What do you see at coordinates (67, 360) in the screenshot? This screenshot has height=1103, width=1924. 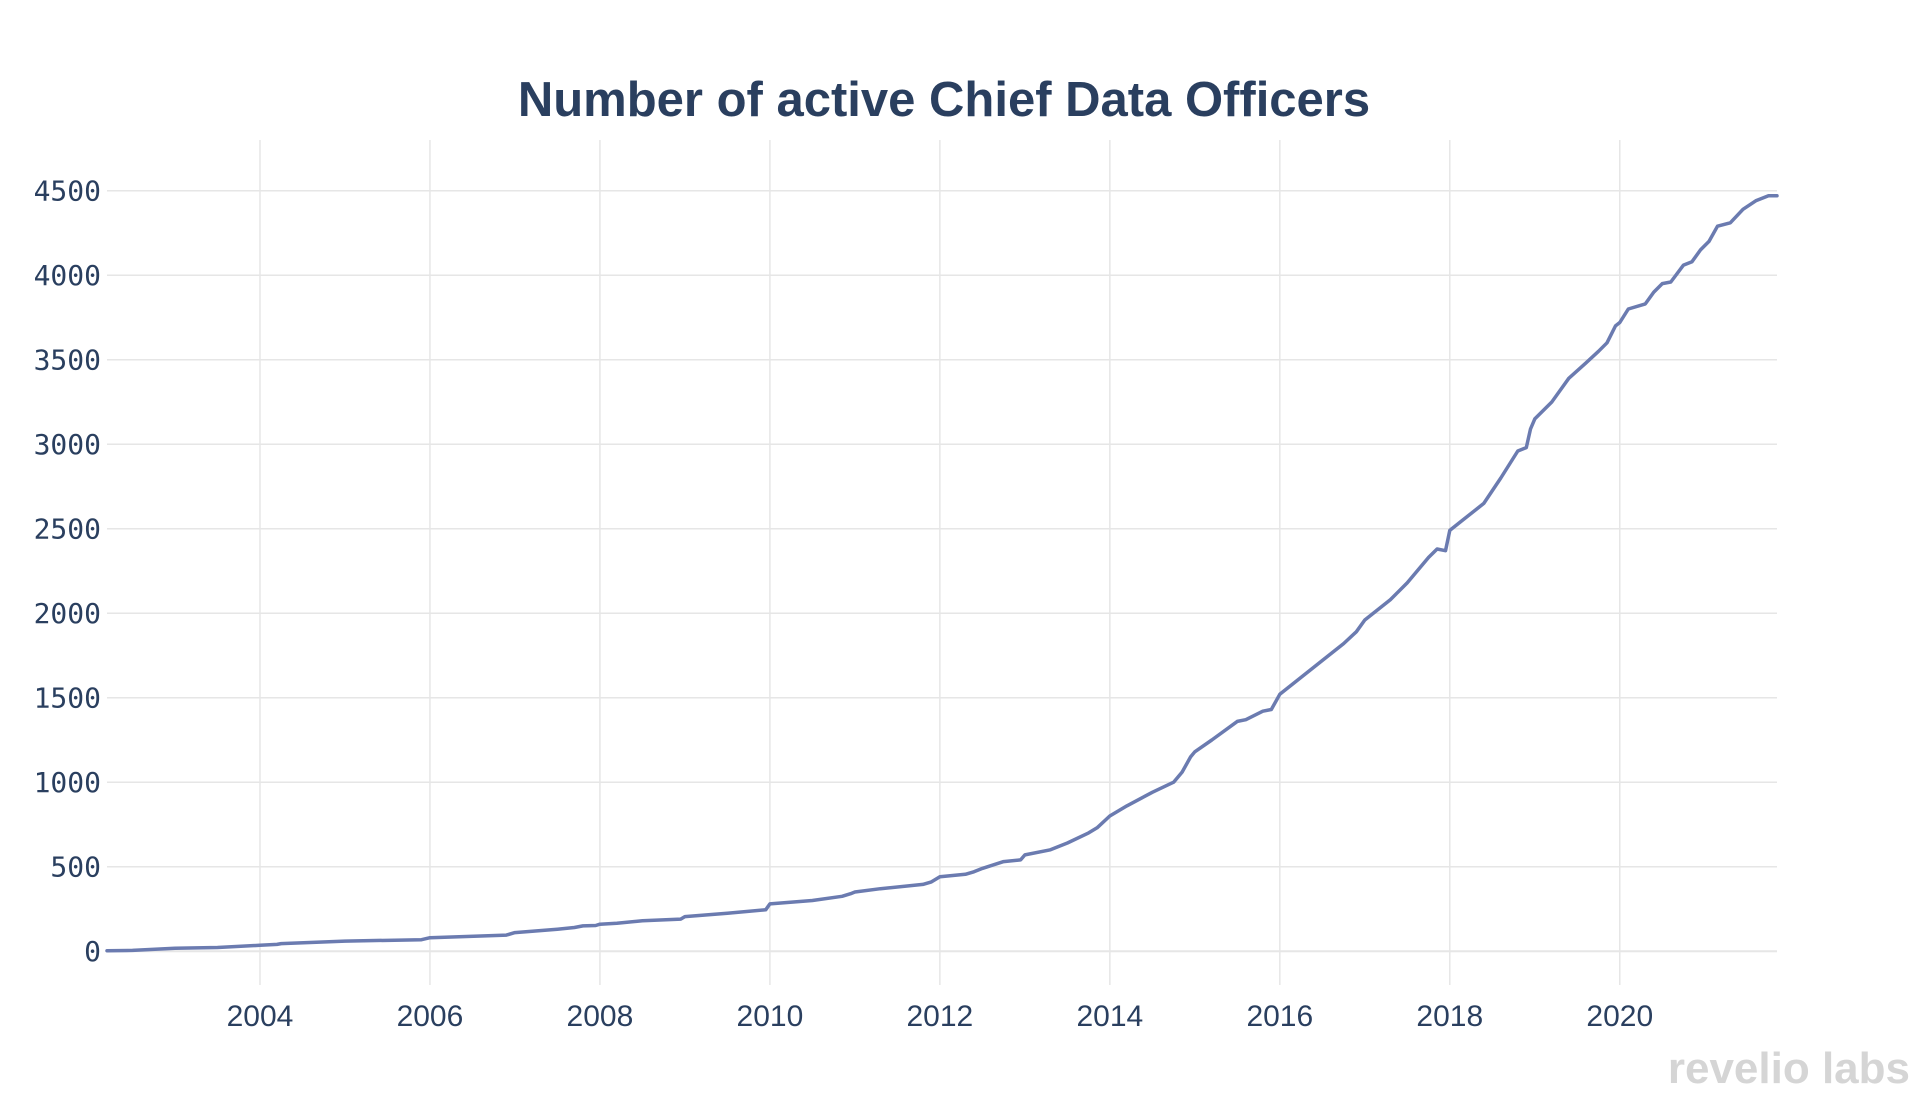 I see `y-tick-label: 3500` at bounding box center [67, 360].